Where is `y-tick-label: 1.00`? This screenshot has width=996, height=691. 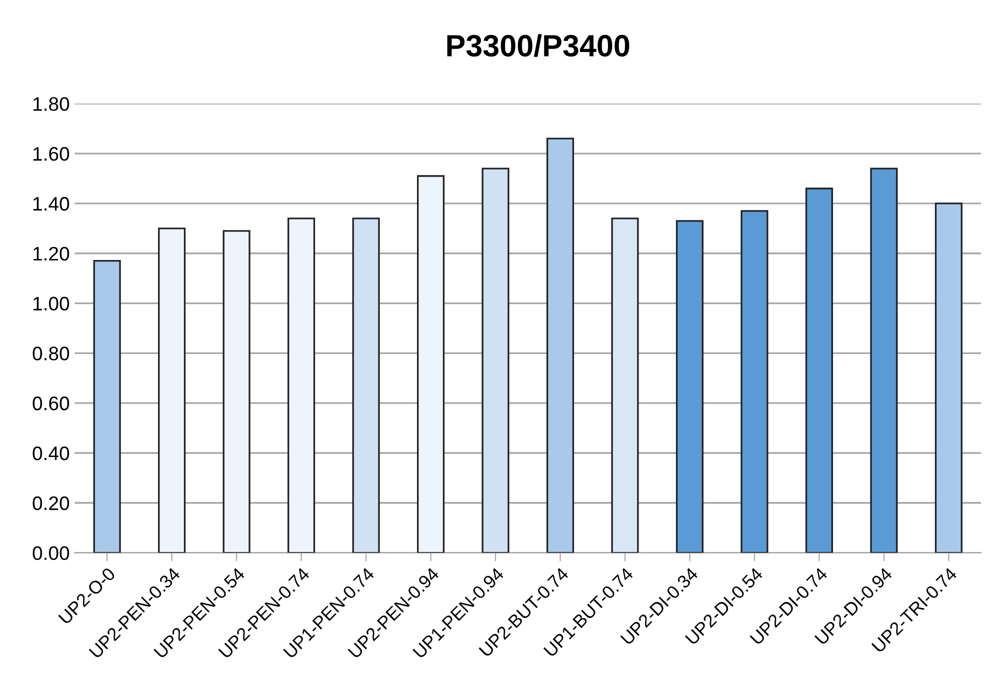
y-tick-label: 1.00 is located at coordinates (51, 303).